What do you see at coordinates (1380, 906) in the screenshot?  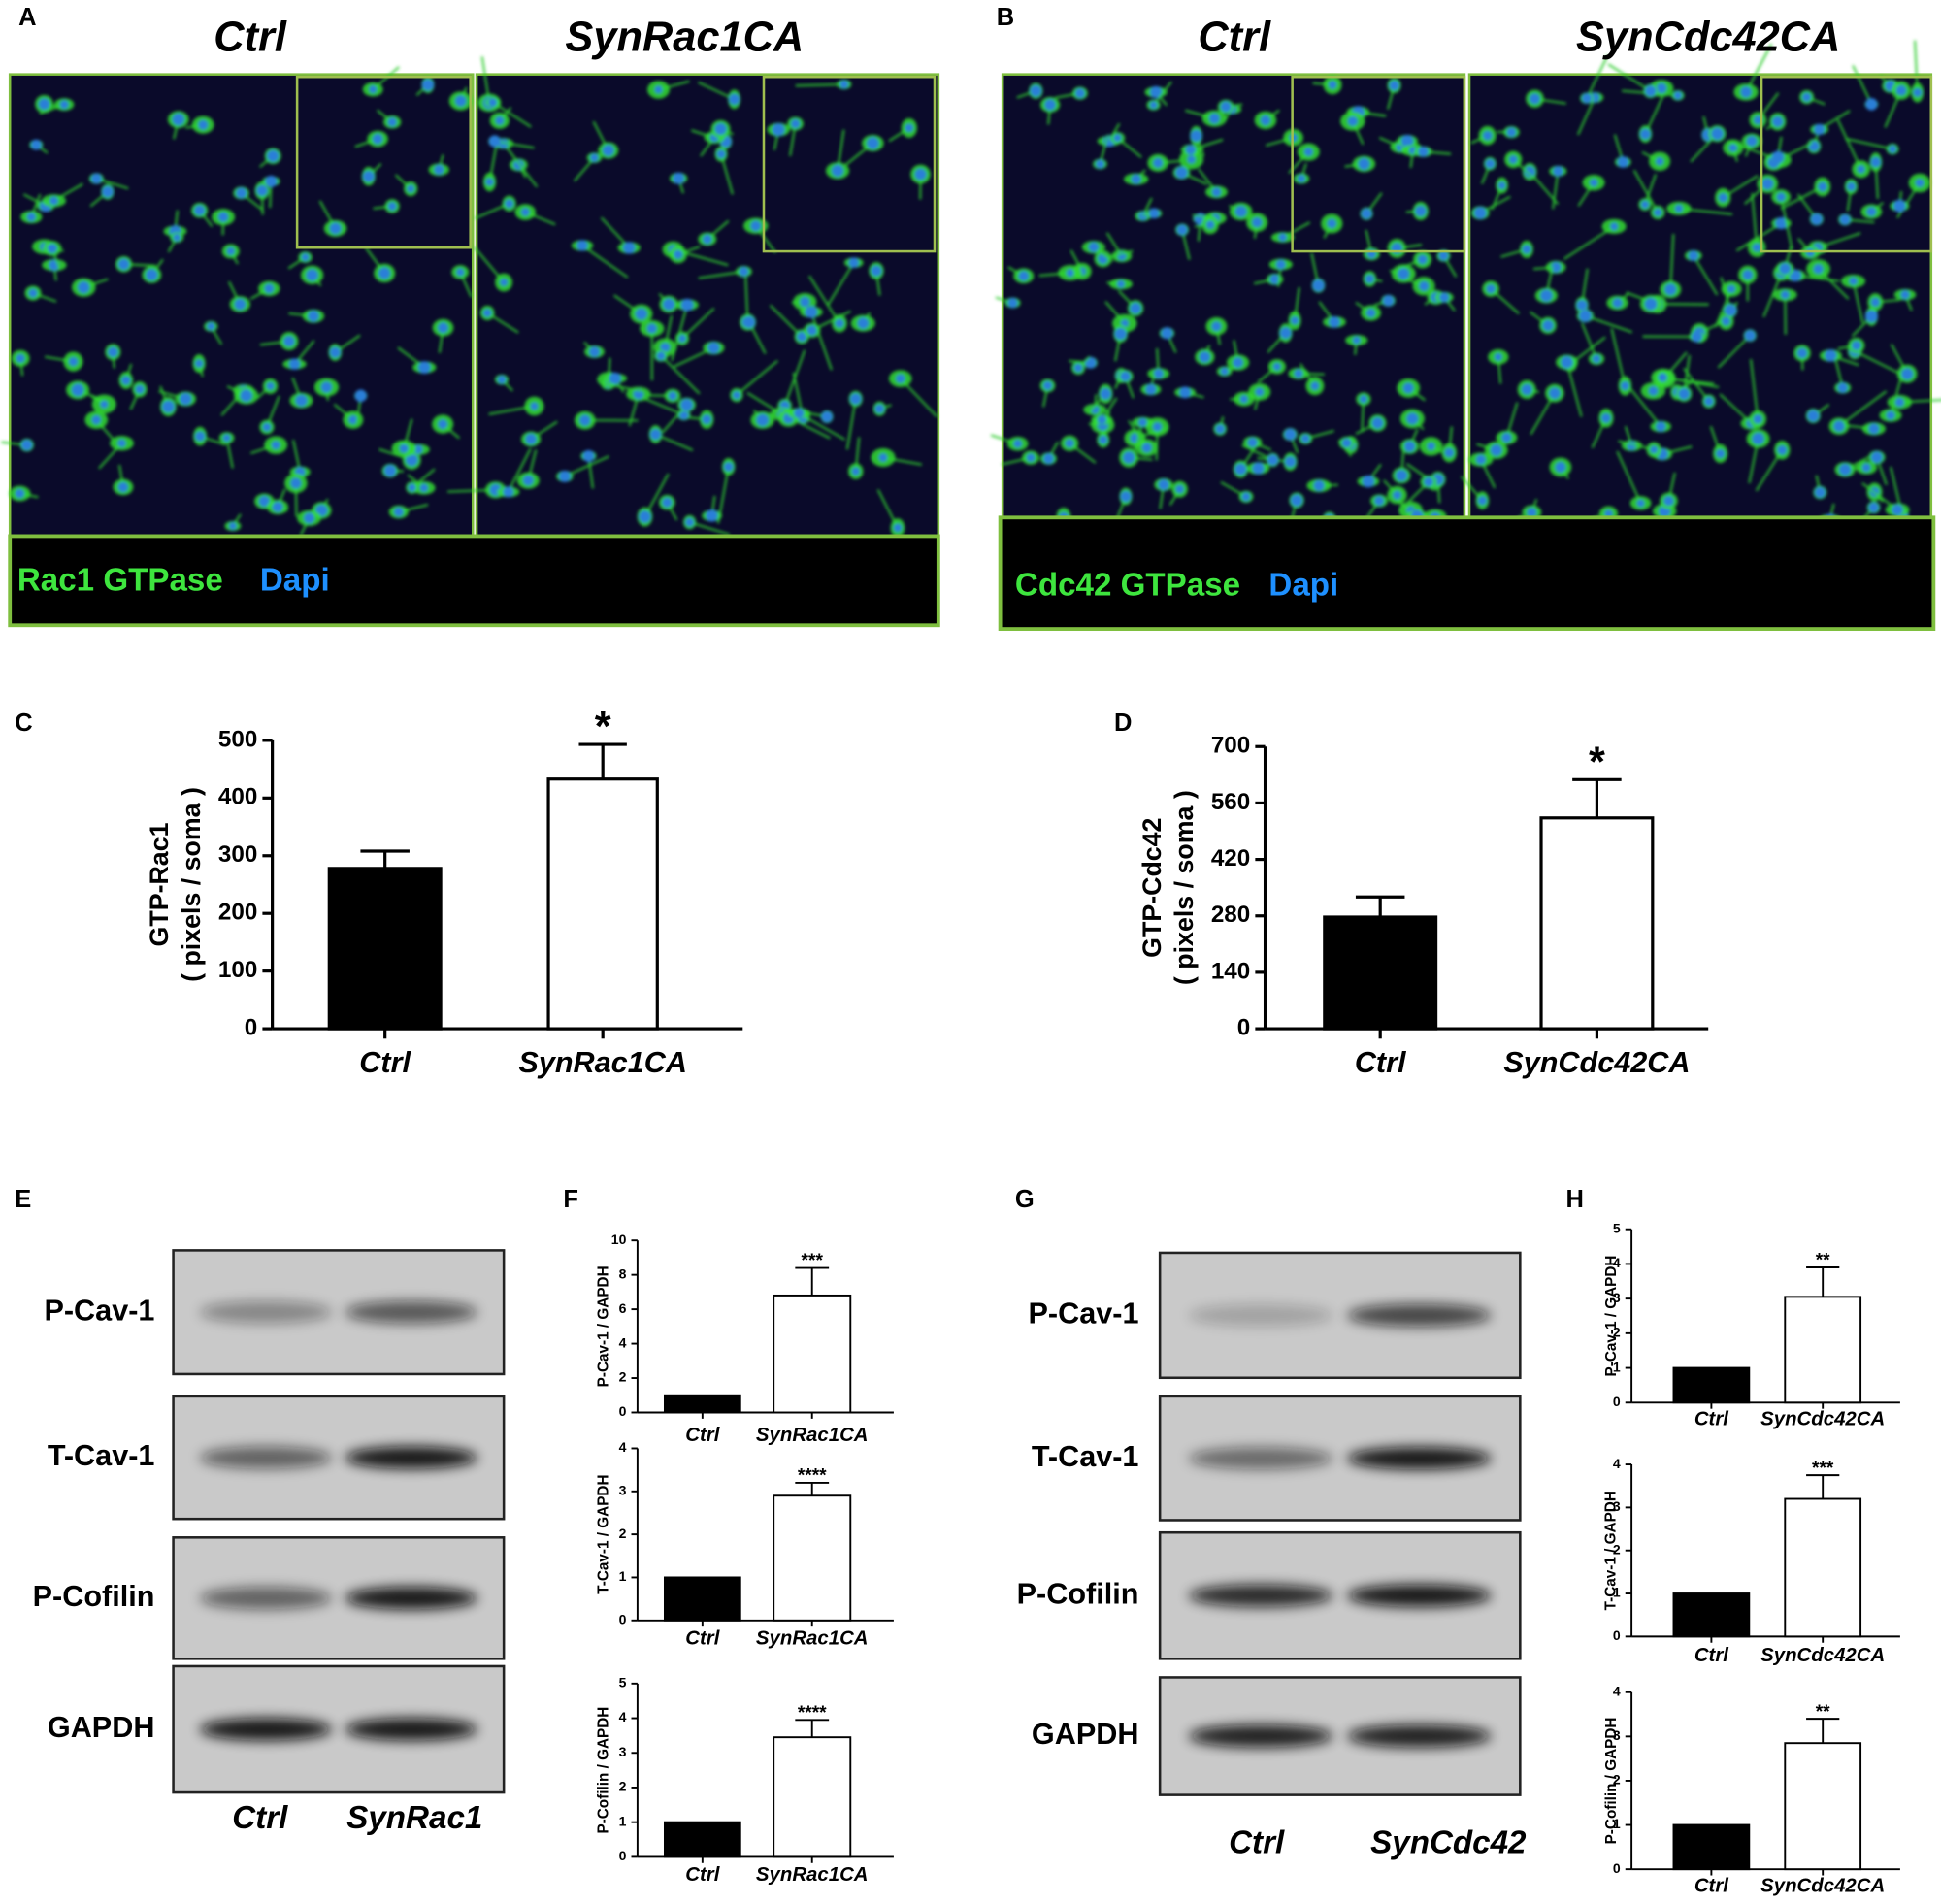 I see `error-bar` at bounding box center [1380, 906].